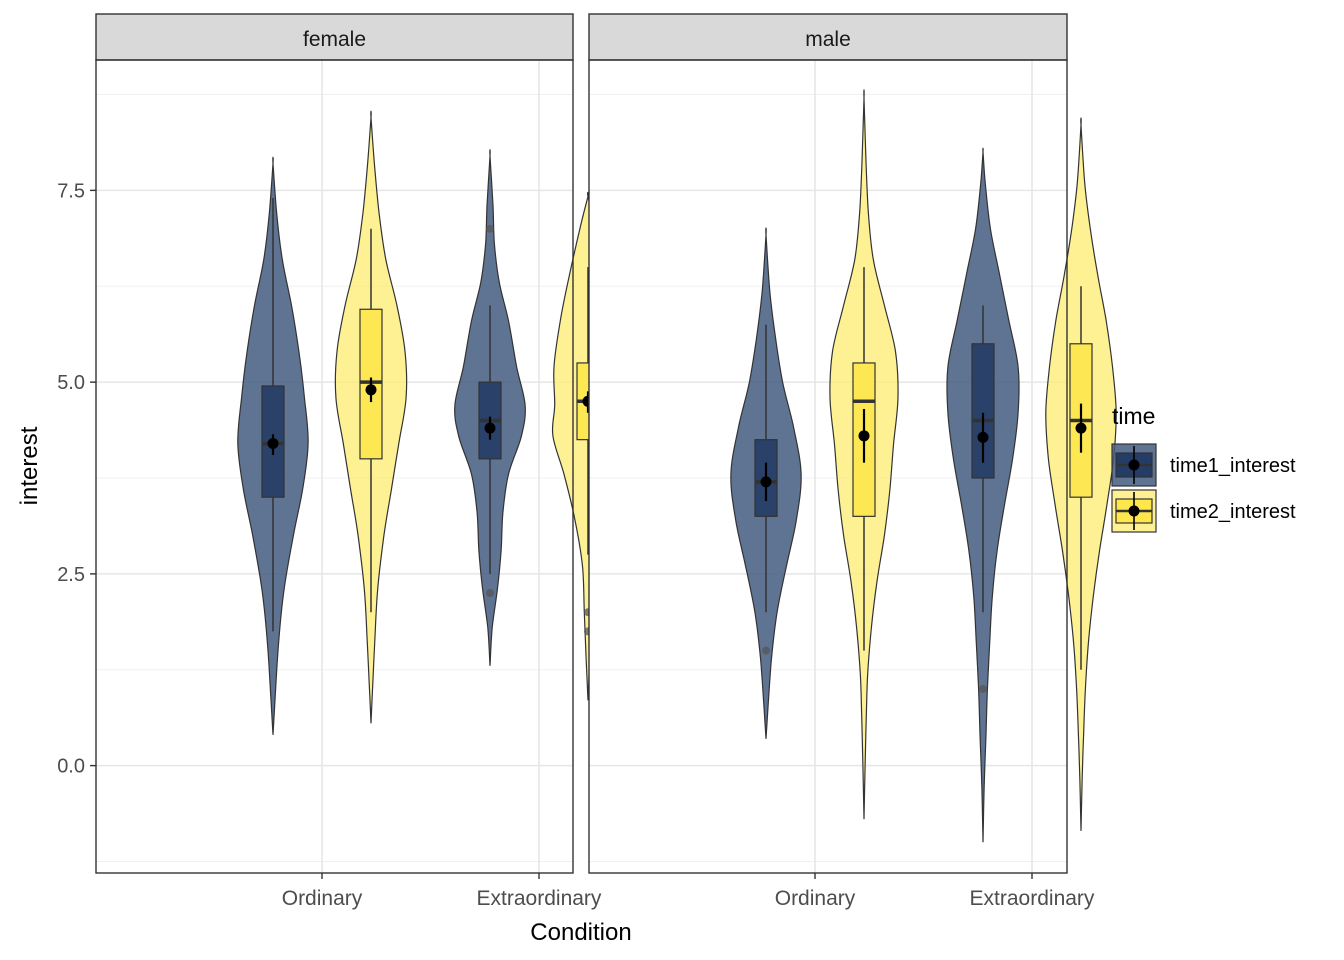 The height and width of the screenshot is (960, 1344). Describe the element at coordinates (71, 191) in the screenshot. I see `y-tick-label: 7.5` at that location.